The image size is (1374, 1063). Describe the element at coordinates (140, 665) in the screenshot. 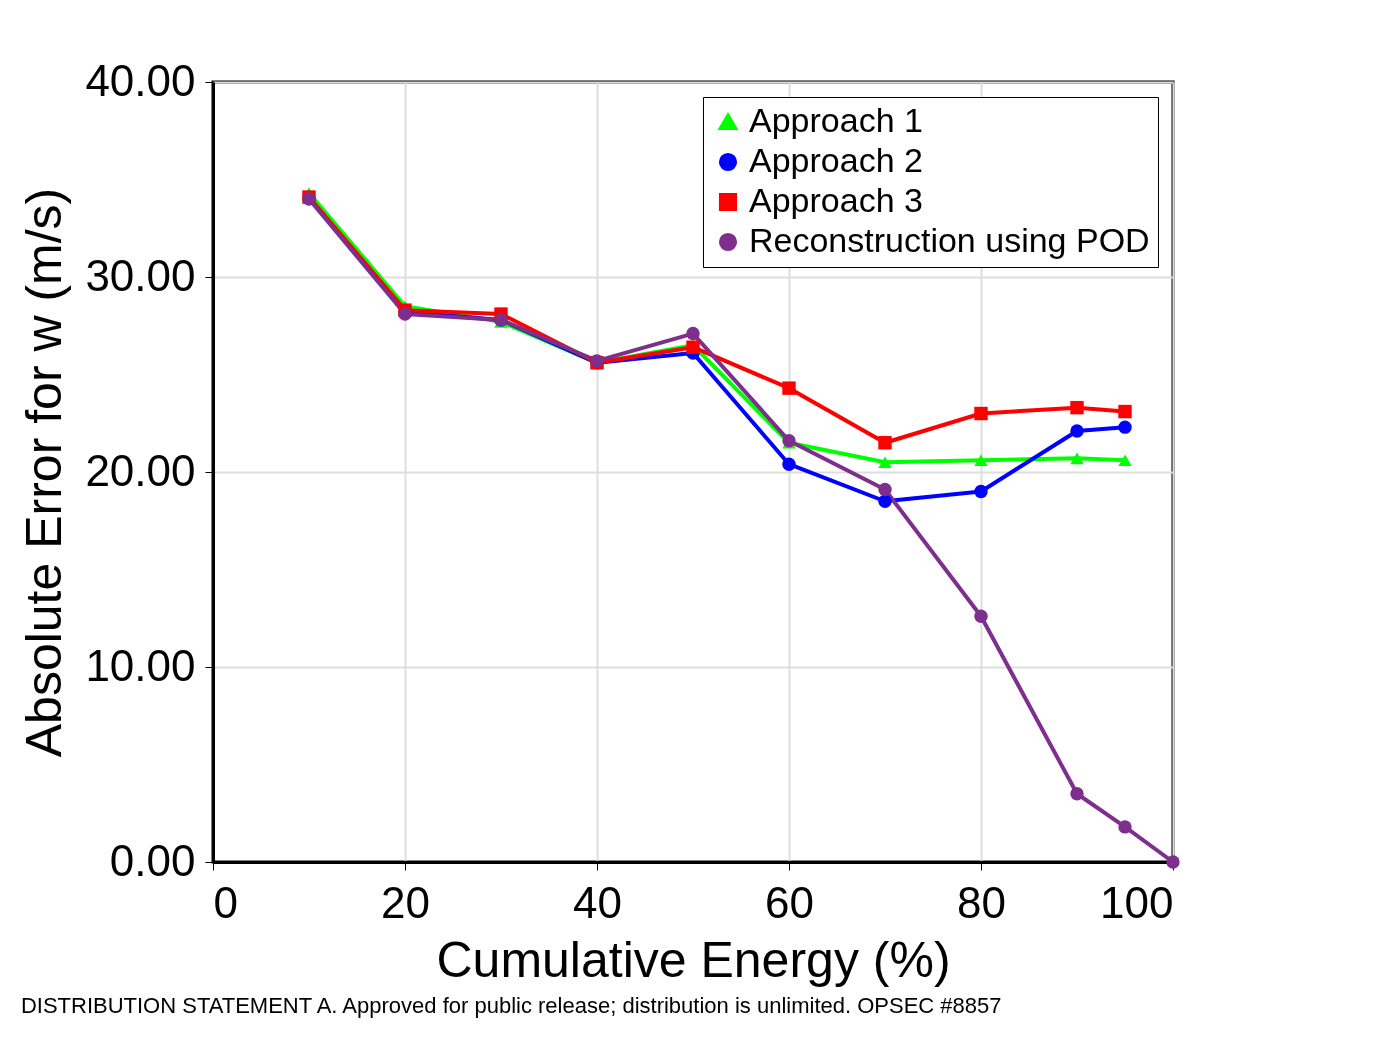

I see `y-tick-label: 10.00` at that location.